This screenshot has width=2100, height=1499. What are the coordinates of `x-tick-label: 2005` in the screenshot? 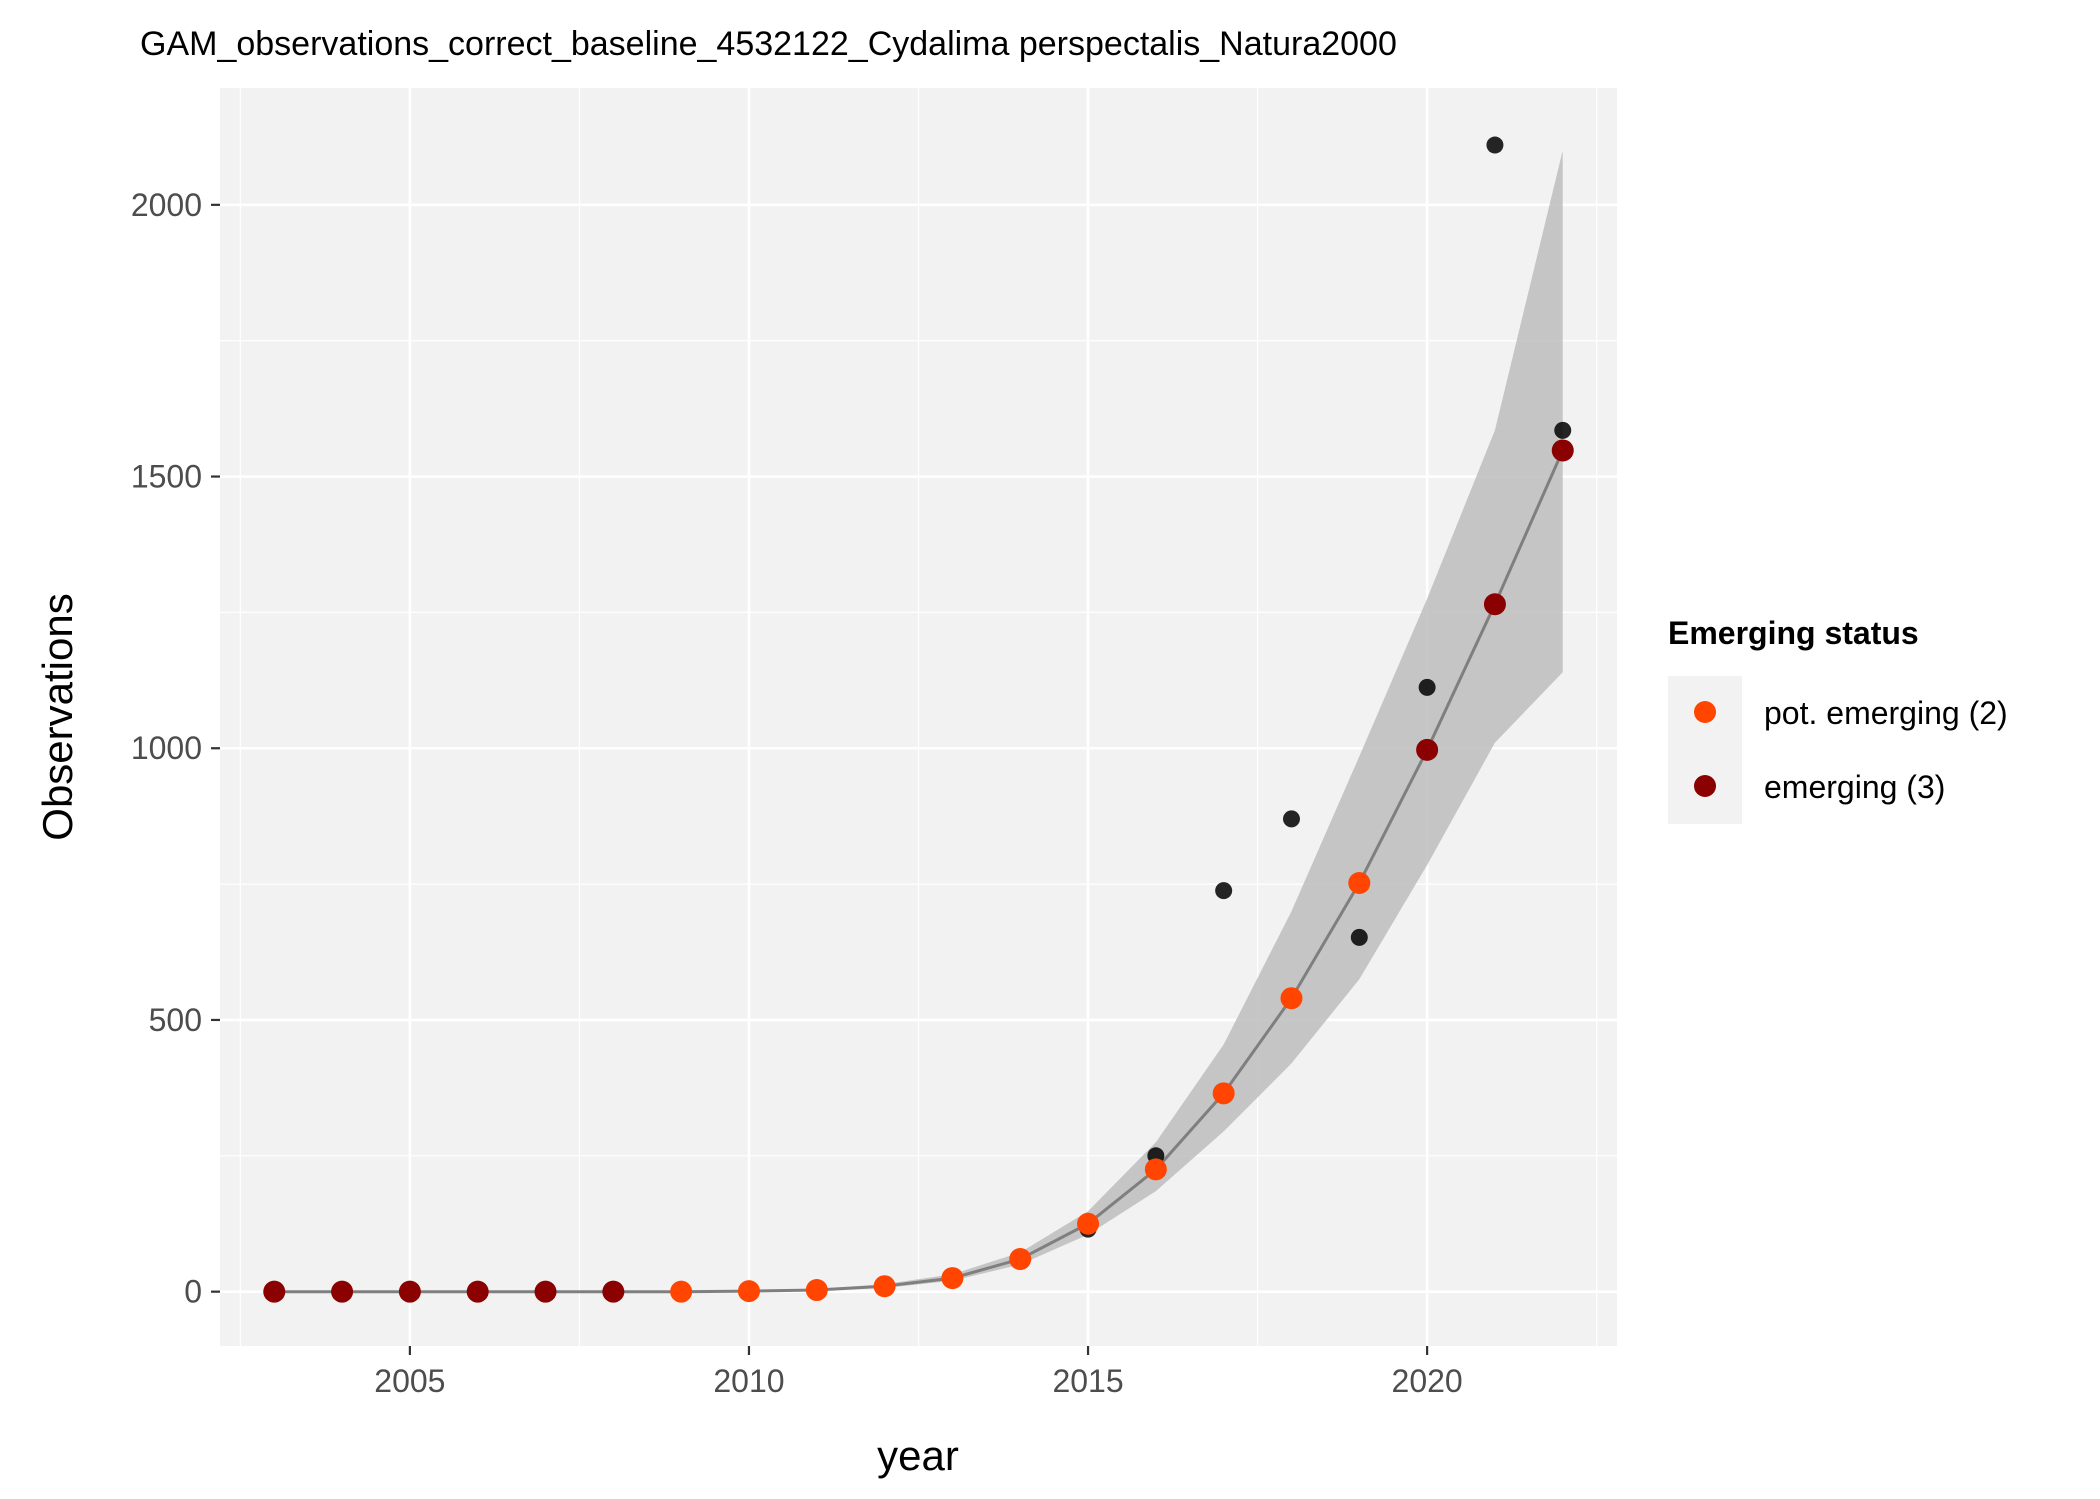 It's located at (409, 1381).